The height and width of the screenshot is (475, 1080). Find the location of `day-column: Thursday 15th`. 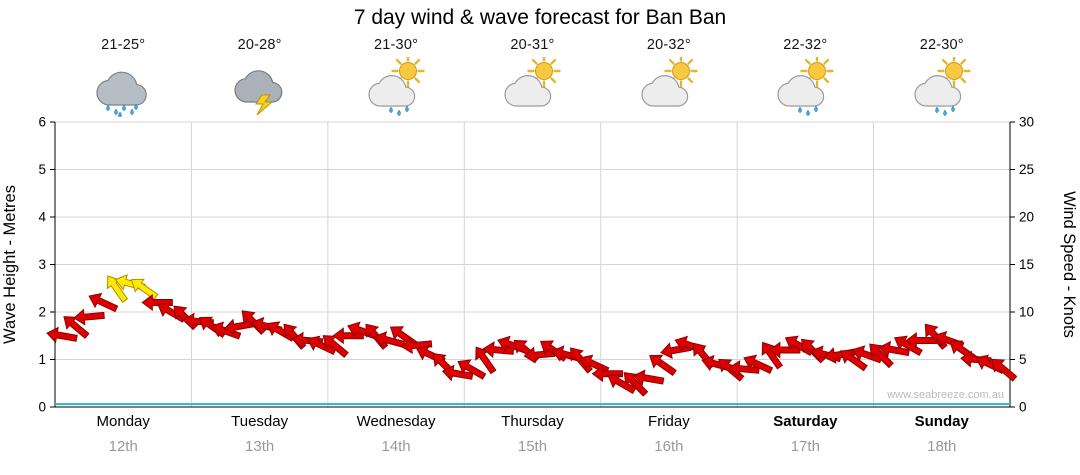

day-column: Thursday 15th is located at coordinates (532, 434).